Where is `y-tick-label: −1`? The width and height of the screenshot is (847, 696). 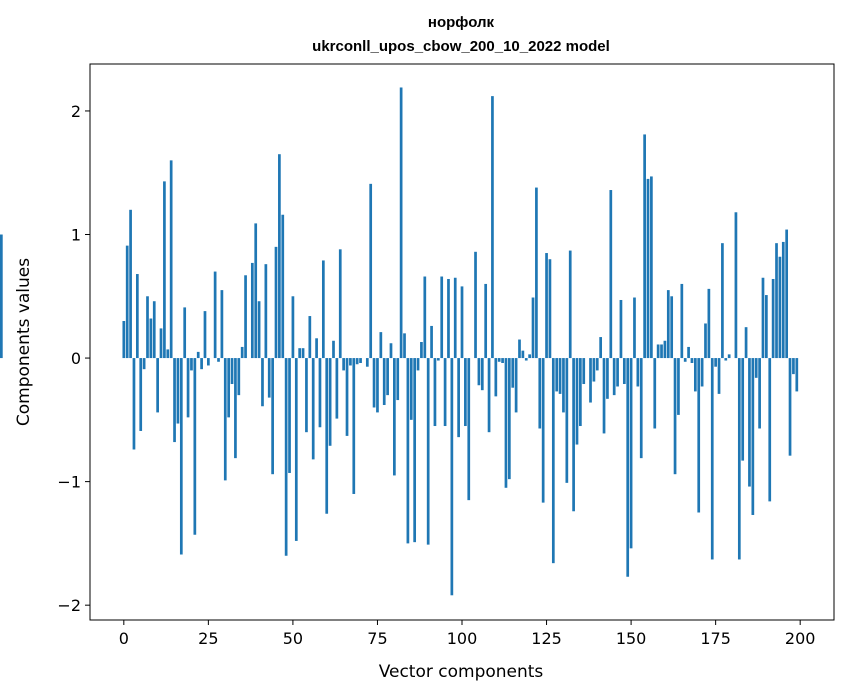
y-tick-label: −1 is located at coordinates (69, 482).